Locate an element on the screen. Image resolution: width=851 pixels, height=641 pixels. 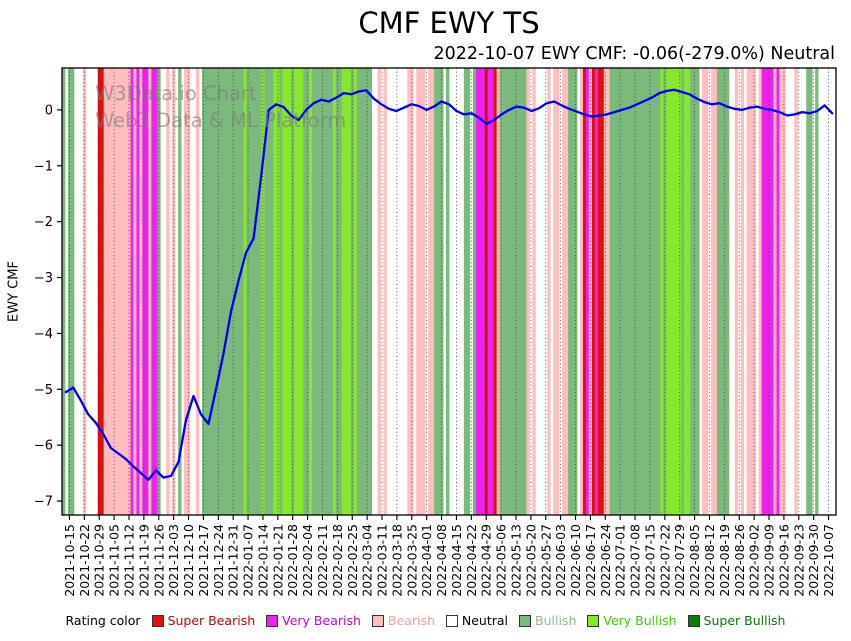
svg-text: 2022-01-28 is located at coordinates (292, 560).